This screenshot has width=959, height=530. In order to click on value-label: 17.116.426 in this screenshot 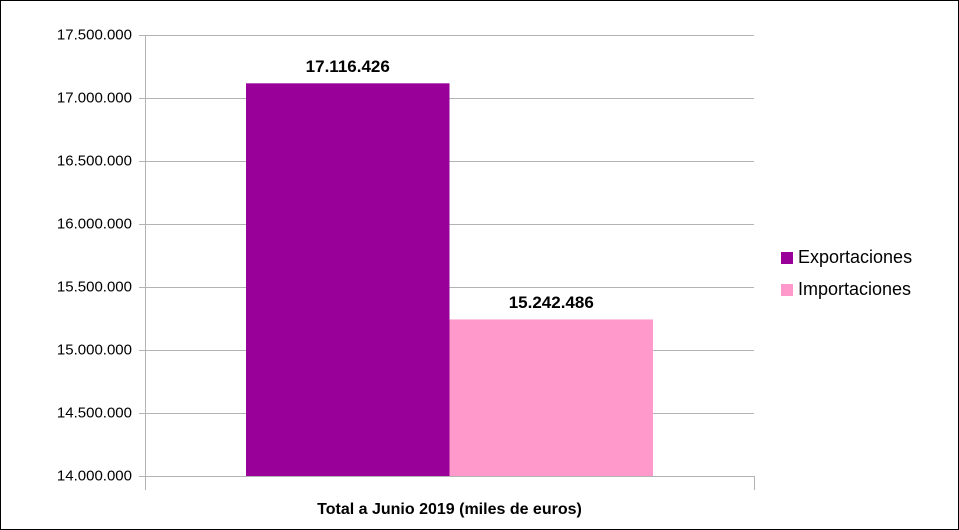, I will do `click(348, 66)`.